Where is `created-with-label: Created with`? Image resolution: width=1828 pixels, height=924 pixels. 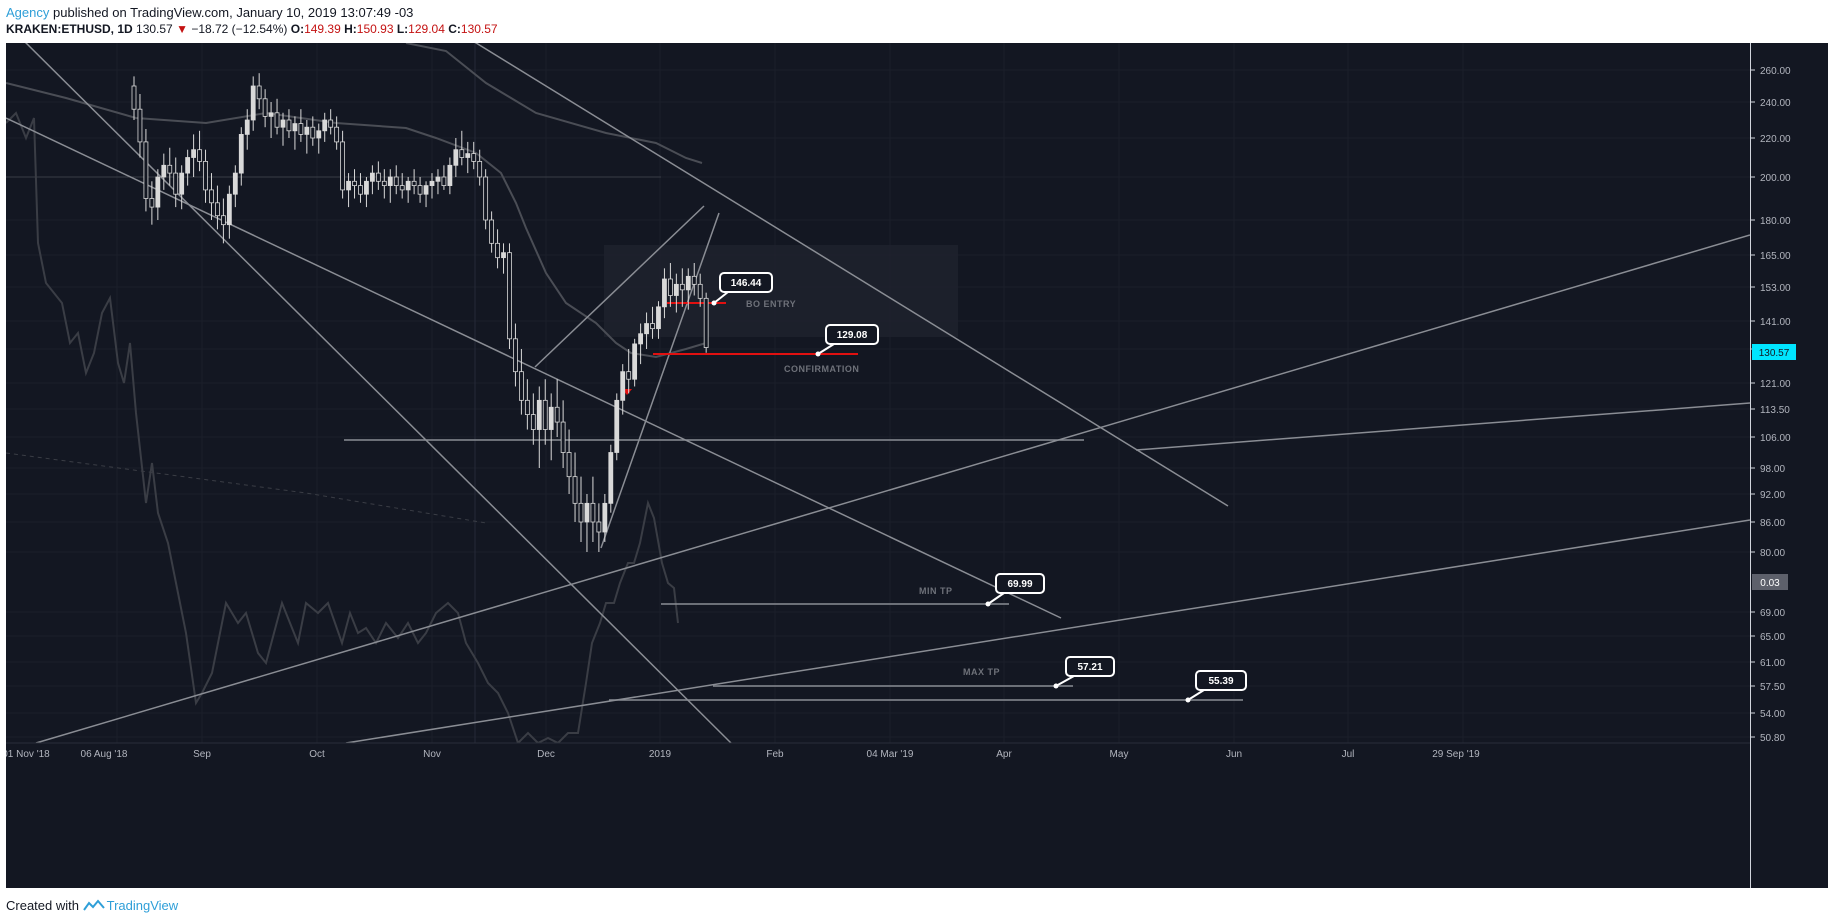 created-with-label: Created with is located at coordinates (42, 905).